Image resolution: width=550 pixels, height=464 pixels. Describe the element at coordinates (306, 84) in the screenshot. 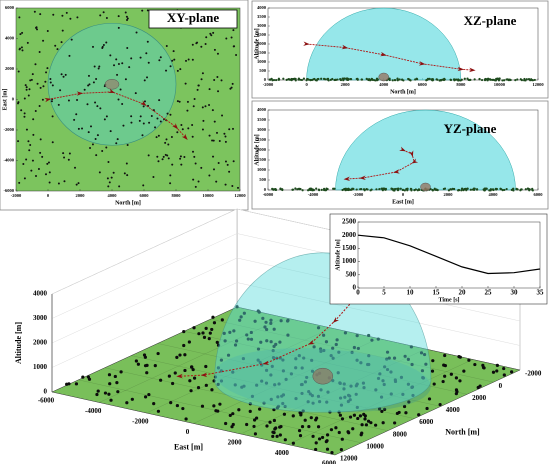

I see `x-tick-label: 0` at that location.